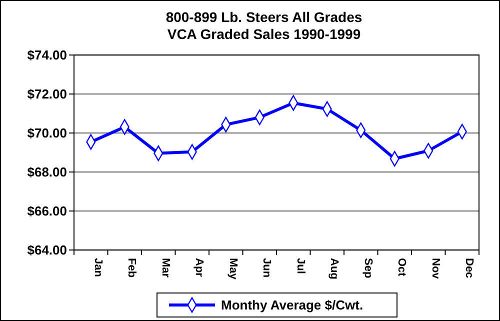  What do you see at coordinates (47, 211) in the screenshot?
I see `y-tick-label: $66.00` at bounding box center [47, 211].